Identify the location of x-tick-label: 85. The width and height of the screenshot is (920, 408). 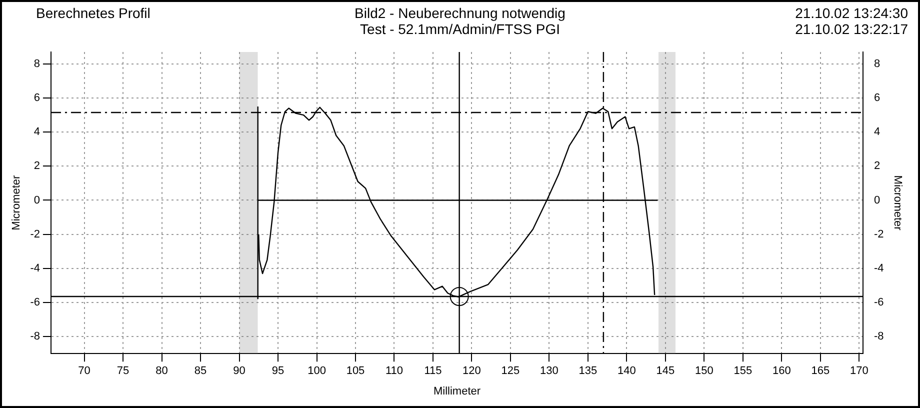
(200, 371).